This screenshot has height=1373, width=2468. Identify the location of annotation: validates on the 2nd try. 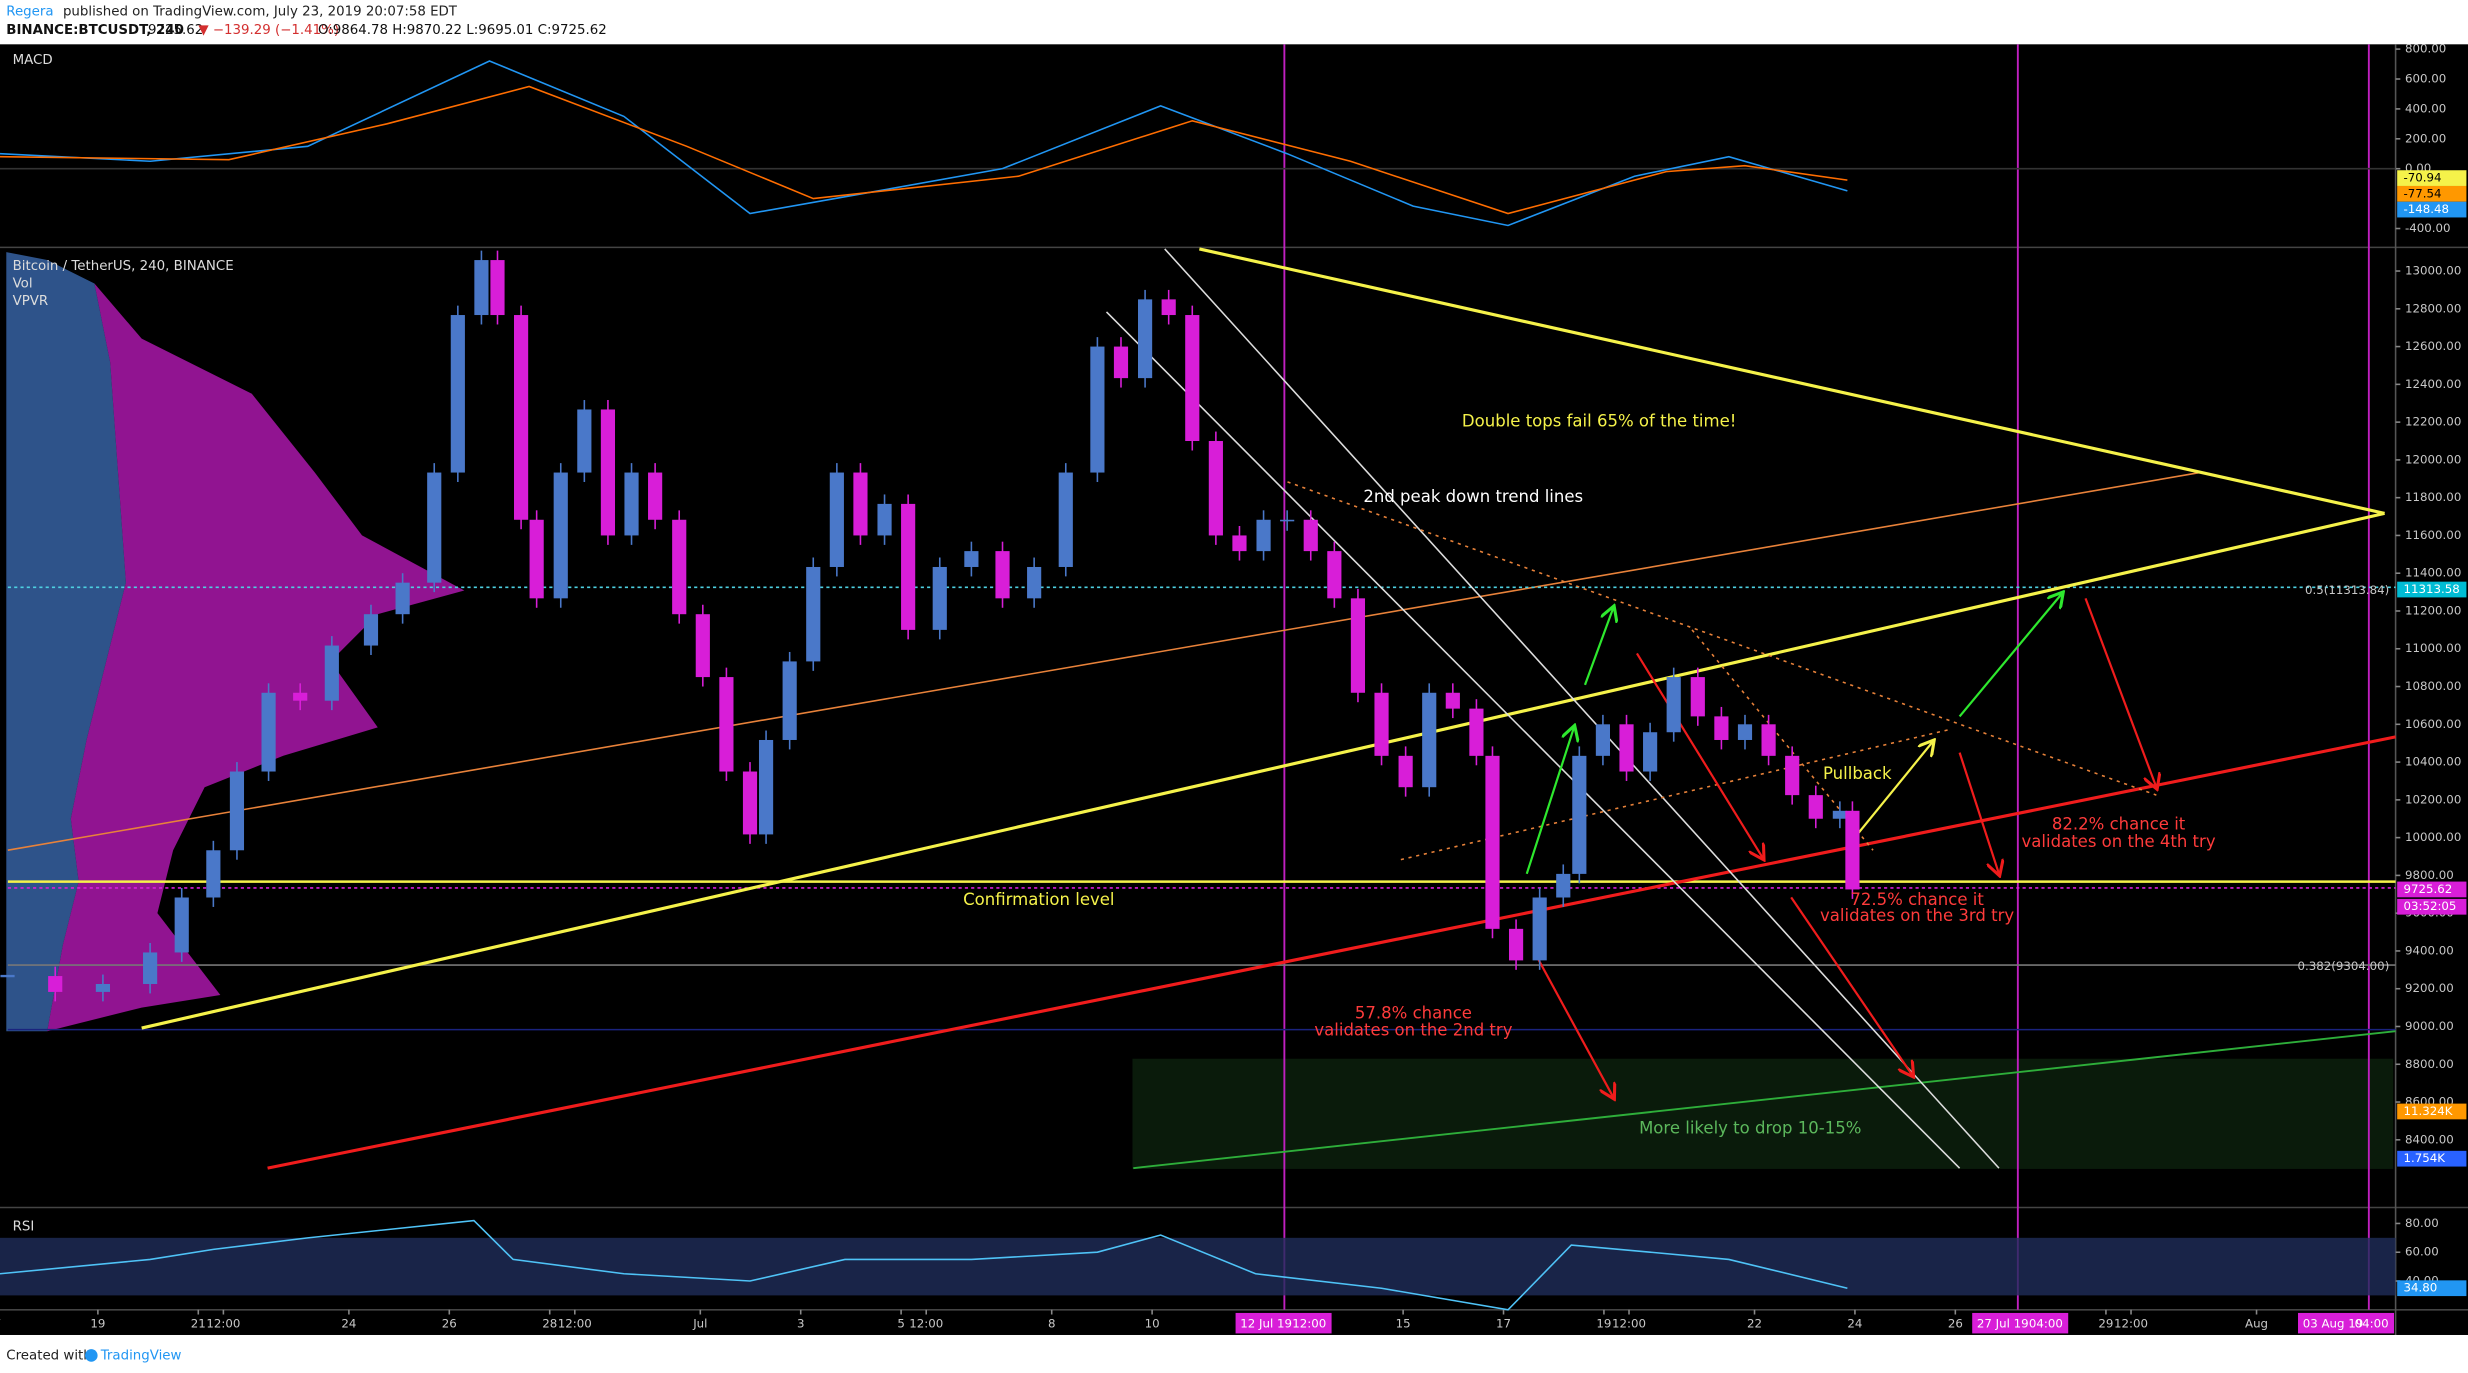
(1413, 1030).